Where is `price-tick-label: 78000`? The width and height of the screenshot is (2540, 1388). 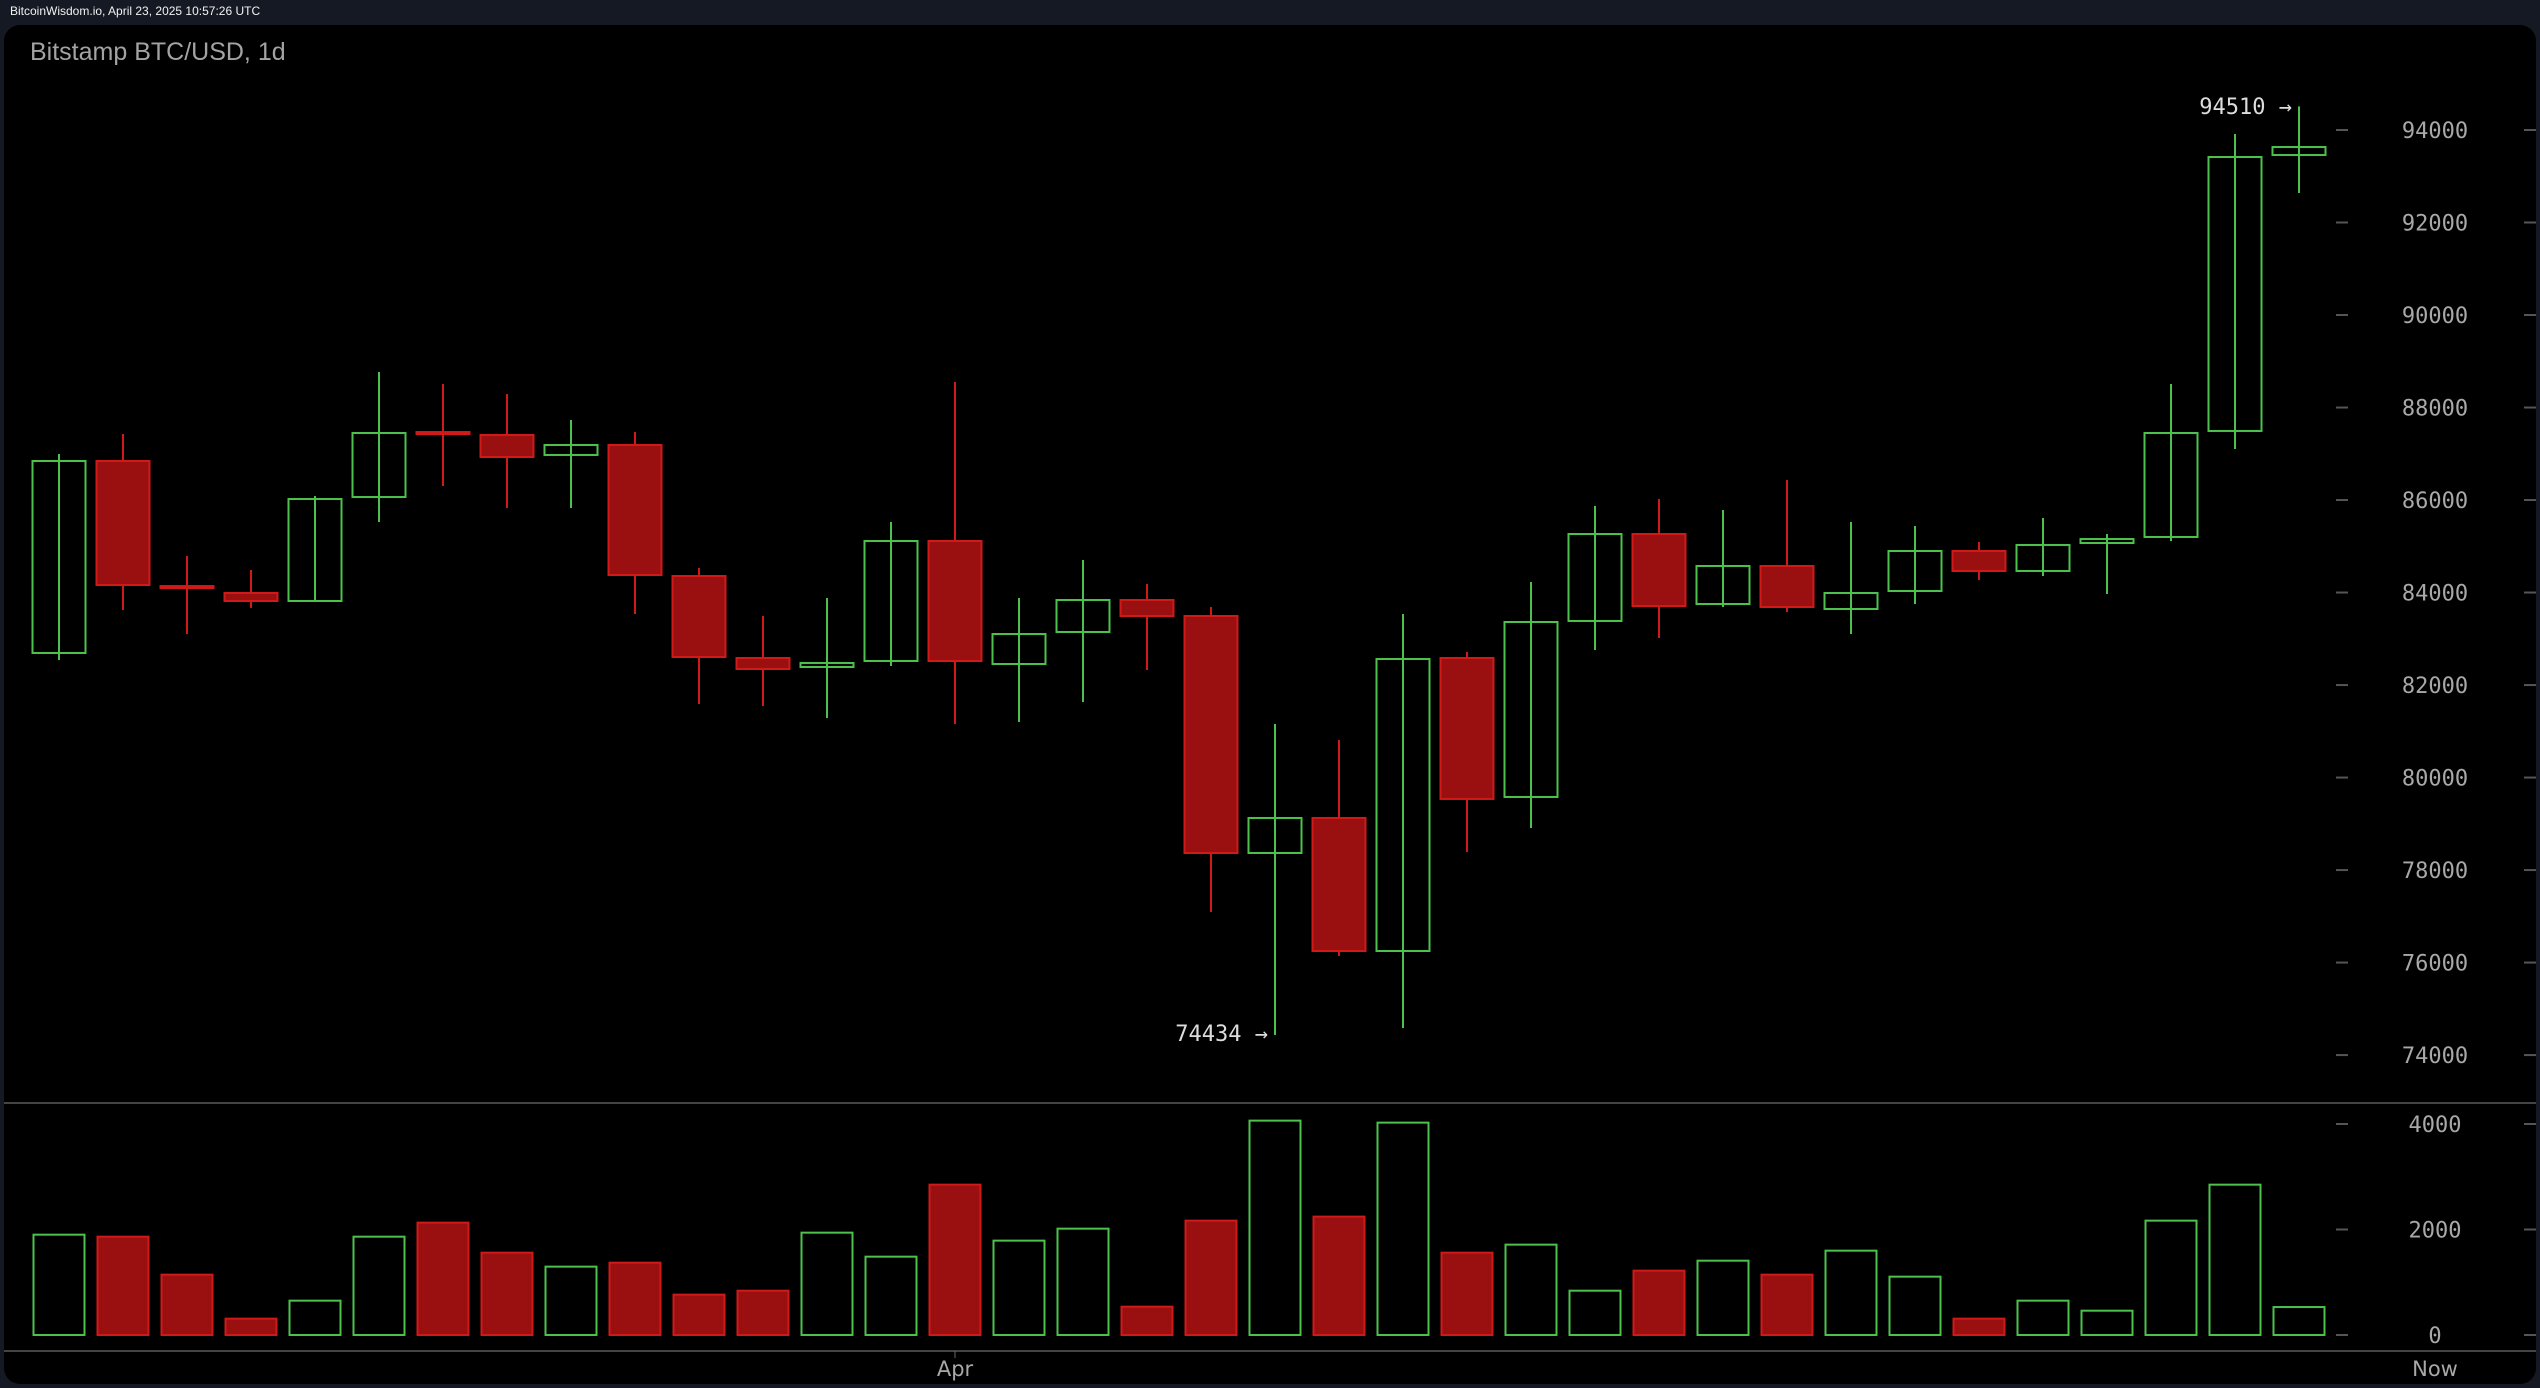
price-tick-label: 78000 is located at coordinates (2435, 871).